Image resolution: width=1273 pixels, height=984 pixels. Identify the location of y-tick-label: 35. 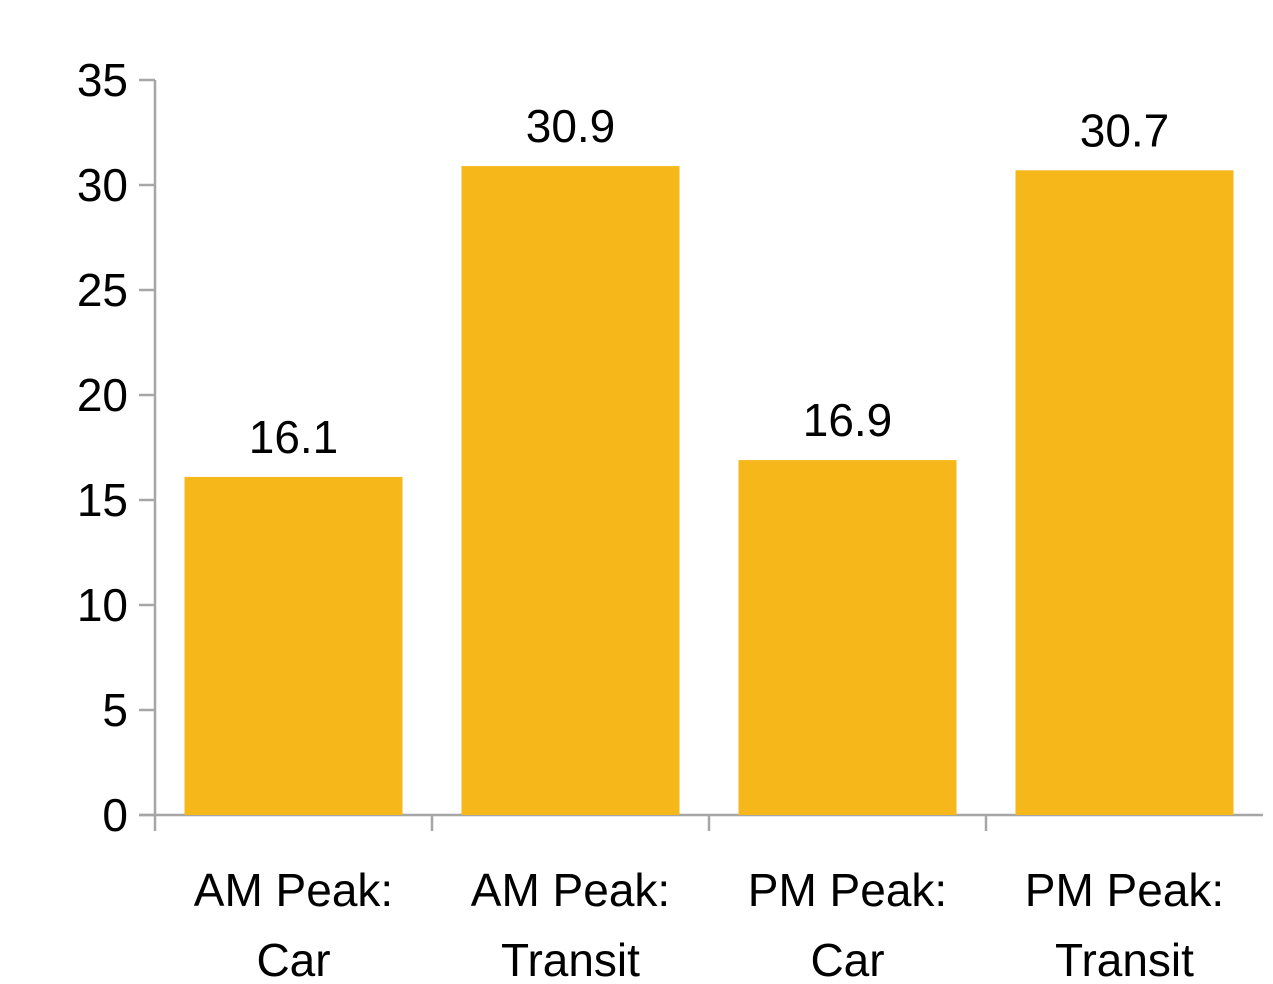
(102, 80).